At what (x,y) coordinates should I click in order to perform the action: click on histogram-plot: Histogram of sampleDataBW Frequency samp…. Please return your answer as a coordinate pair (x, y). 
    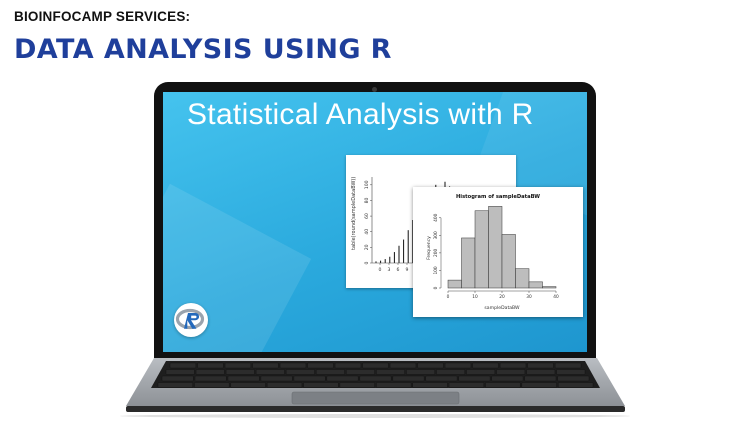
    Looking at the image, I should click on (498, 252).